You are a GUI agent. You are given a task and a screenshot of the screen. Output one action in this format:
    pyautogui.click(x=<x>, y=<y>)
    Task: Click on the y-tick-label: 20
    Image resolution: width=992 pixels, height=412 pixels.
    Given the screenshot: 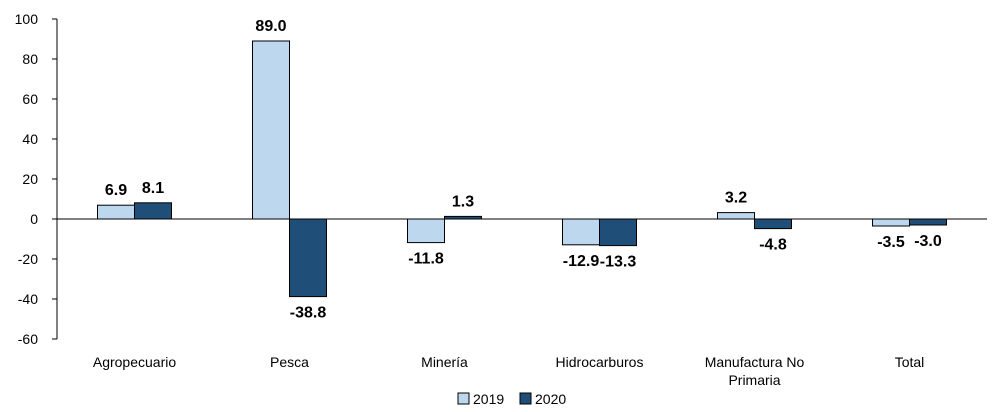 What is the action you would take?
    pyautogui.click(x=30, y=179)
    